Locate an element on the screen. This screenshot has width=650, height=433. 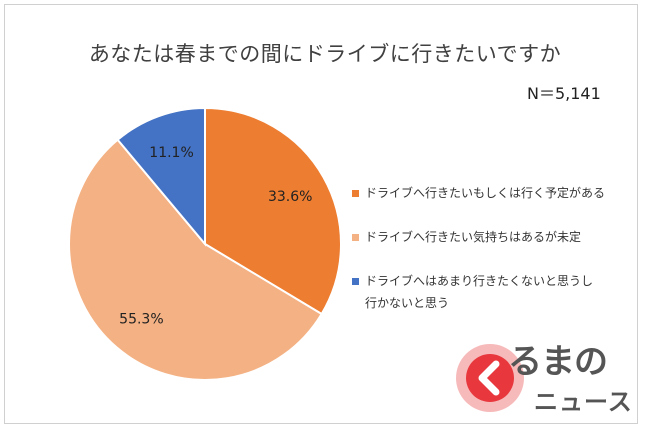
data-label: 33.6% is located at coordinates (290, 197).